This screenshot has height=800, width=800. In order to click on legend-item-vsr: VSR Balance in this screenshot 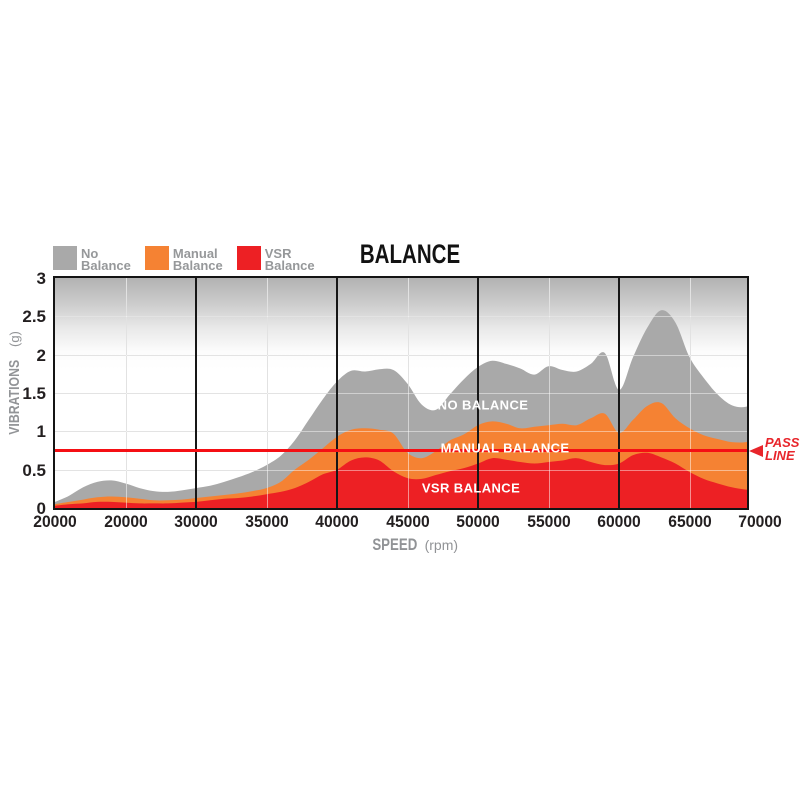, I will do `click(275, 259)`.